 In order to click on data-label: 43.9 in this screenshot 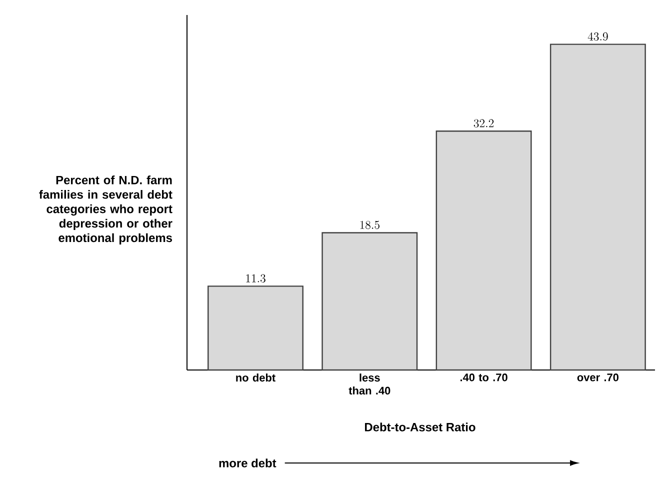, I will do `click(598, 36)`.